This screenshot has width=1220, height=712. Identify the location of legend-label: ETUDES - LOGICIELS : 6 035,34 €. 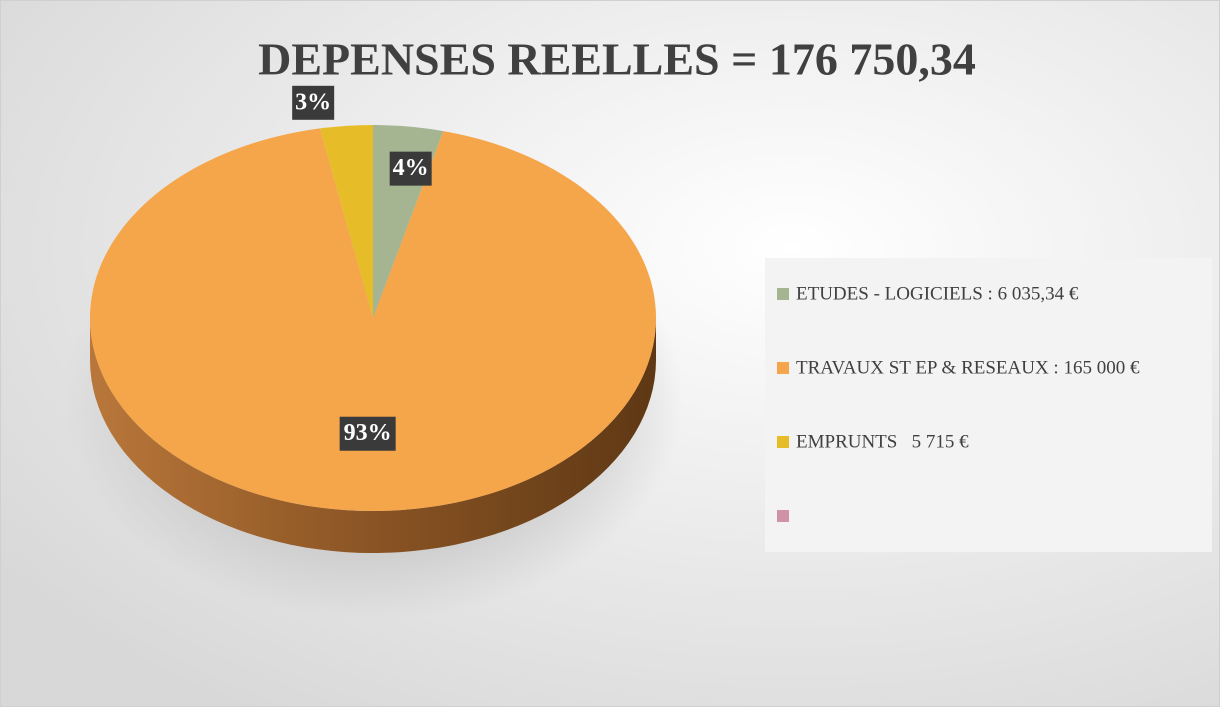
(937, 293).